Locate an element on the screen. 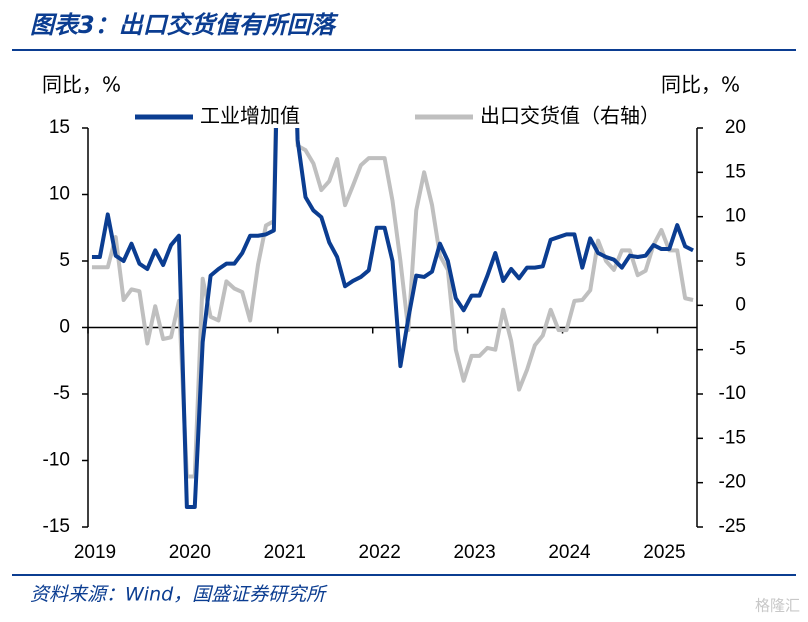  y2-tick-label: -20 is located at coordinates (732, 482).